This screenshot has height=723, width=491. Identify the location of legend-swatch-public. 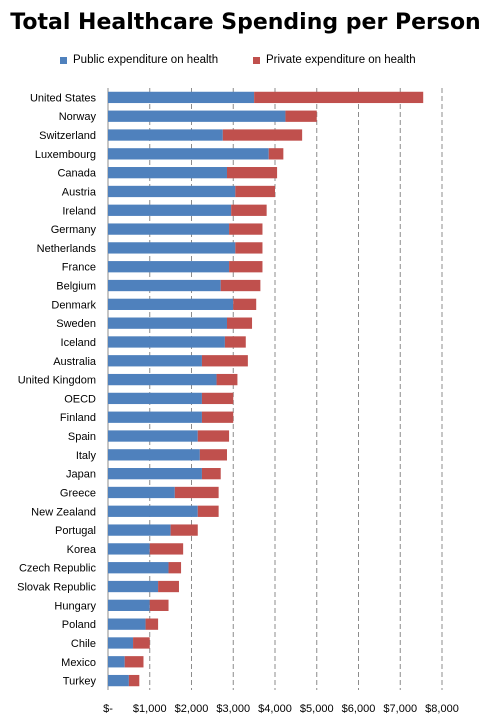
(63, 60).